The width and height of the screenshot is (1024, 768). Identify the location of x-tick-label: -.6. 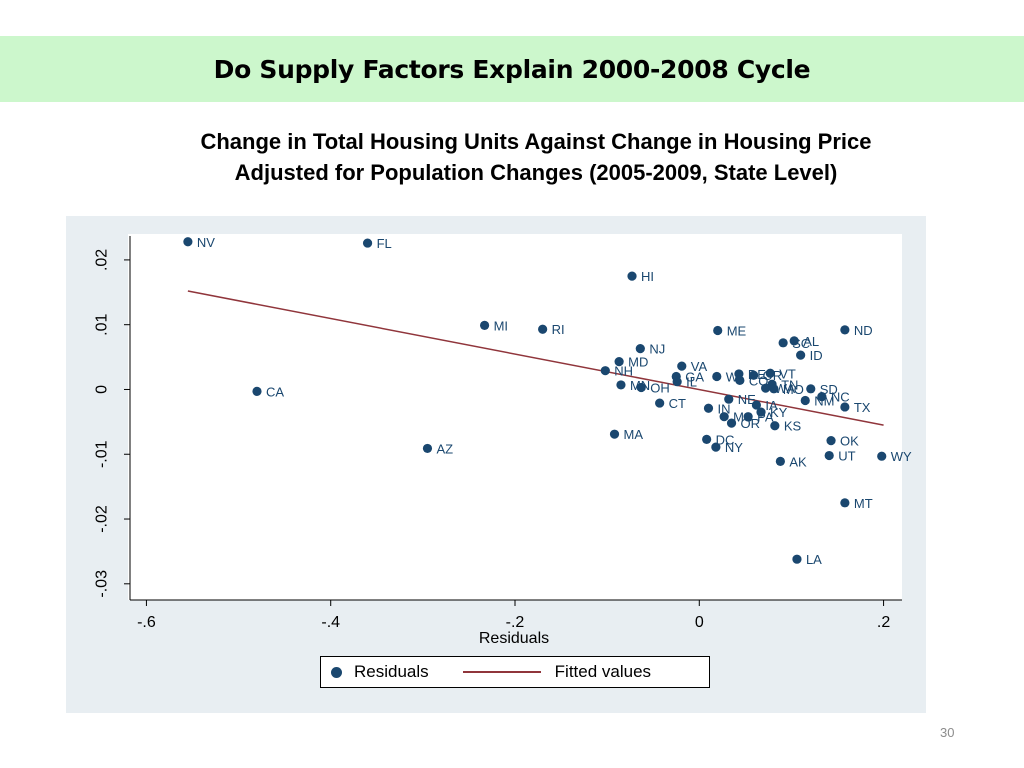
(146, 622).